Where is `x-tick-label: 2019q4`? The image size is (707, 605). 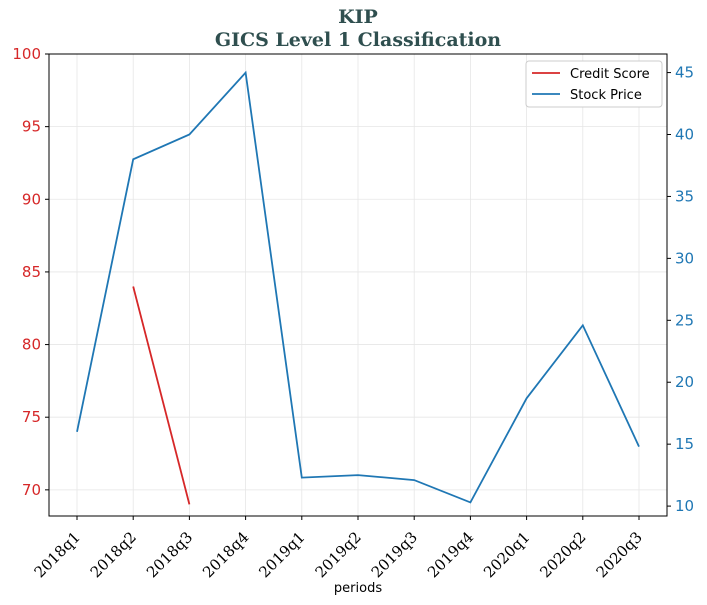
x-tick-label: 2019q4 is located at coordinates (450, 554).